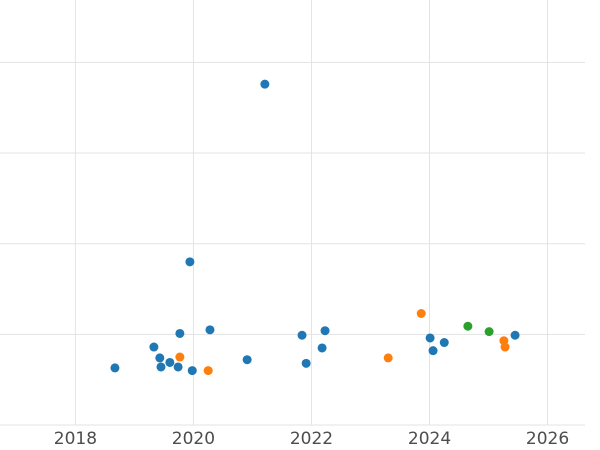  I want to click on x-tick-label: 2018, so click(75, 439).